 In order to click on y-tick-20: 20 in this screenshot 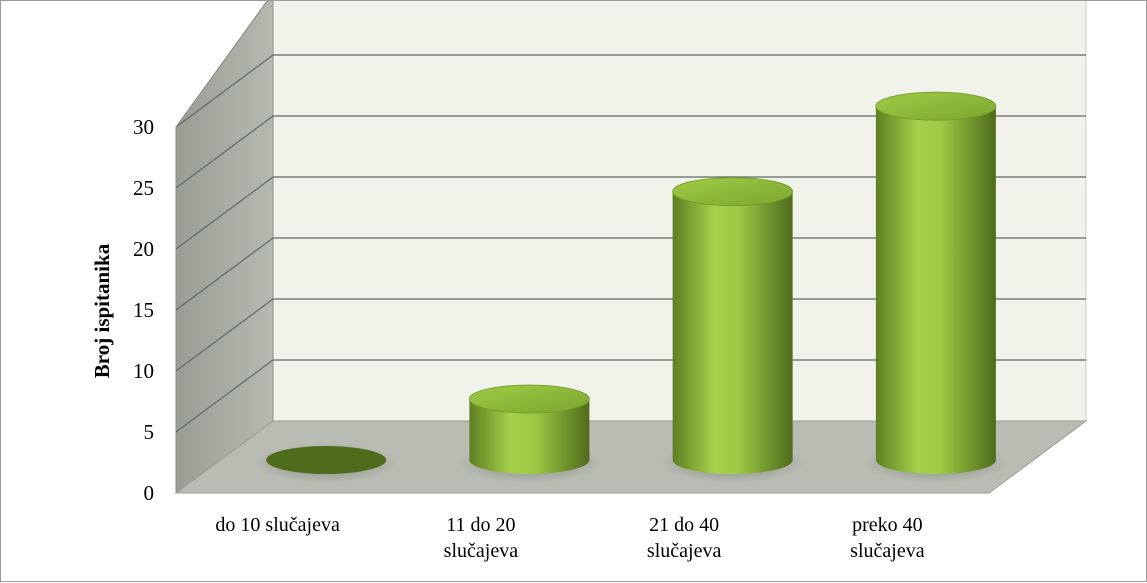, I will do `click(143, 249)`.